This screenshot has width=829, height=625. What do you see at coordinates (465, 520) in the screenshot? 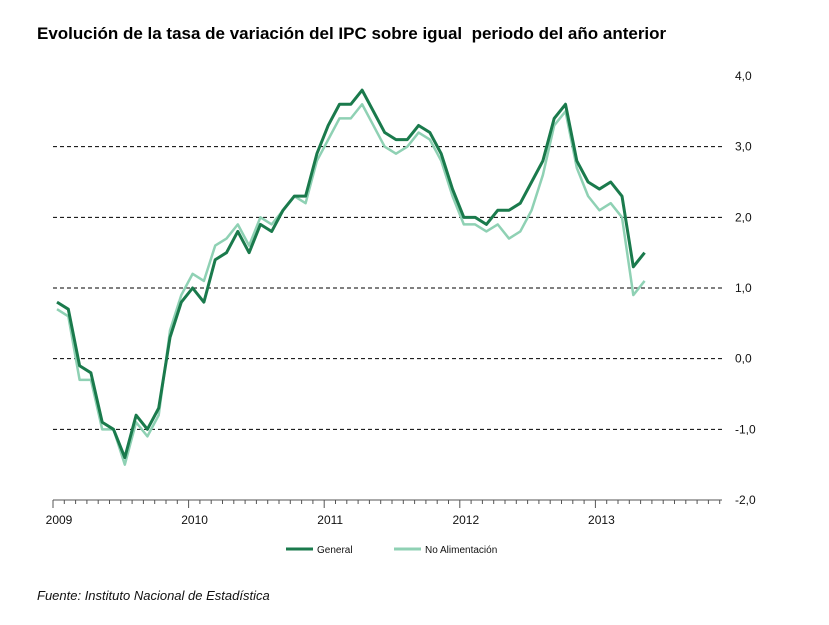
I see `x-tick-label: 2012` at bounding box center [465, 520].